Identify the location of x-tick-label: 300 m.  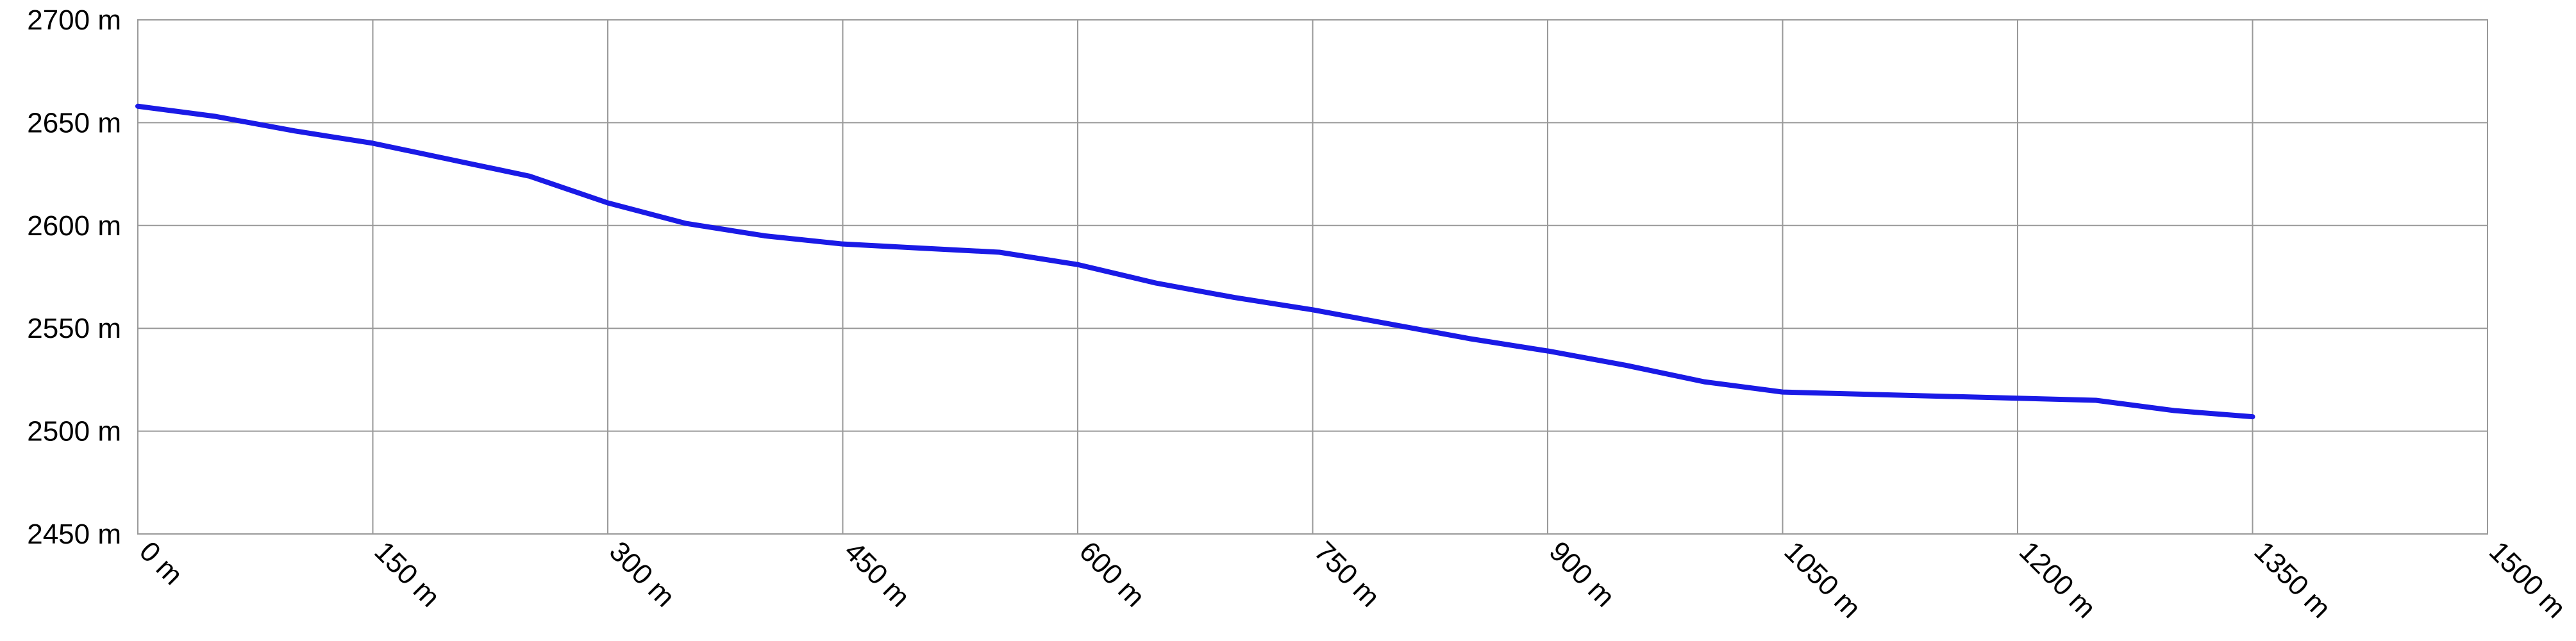
(642, 574).